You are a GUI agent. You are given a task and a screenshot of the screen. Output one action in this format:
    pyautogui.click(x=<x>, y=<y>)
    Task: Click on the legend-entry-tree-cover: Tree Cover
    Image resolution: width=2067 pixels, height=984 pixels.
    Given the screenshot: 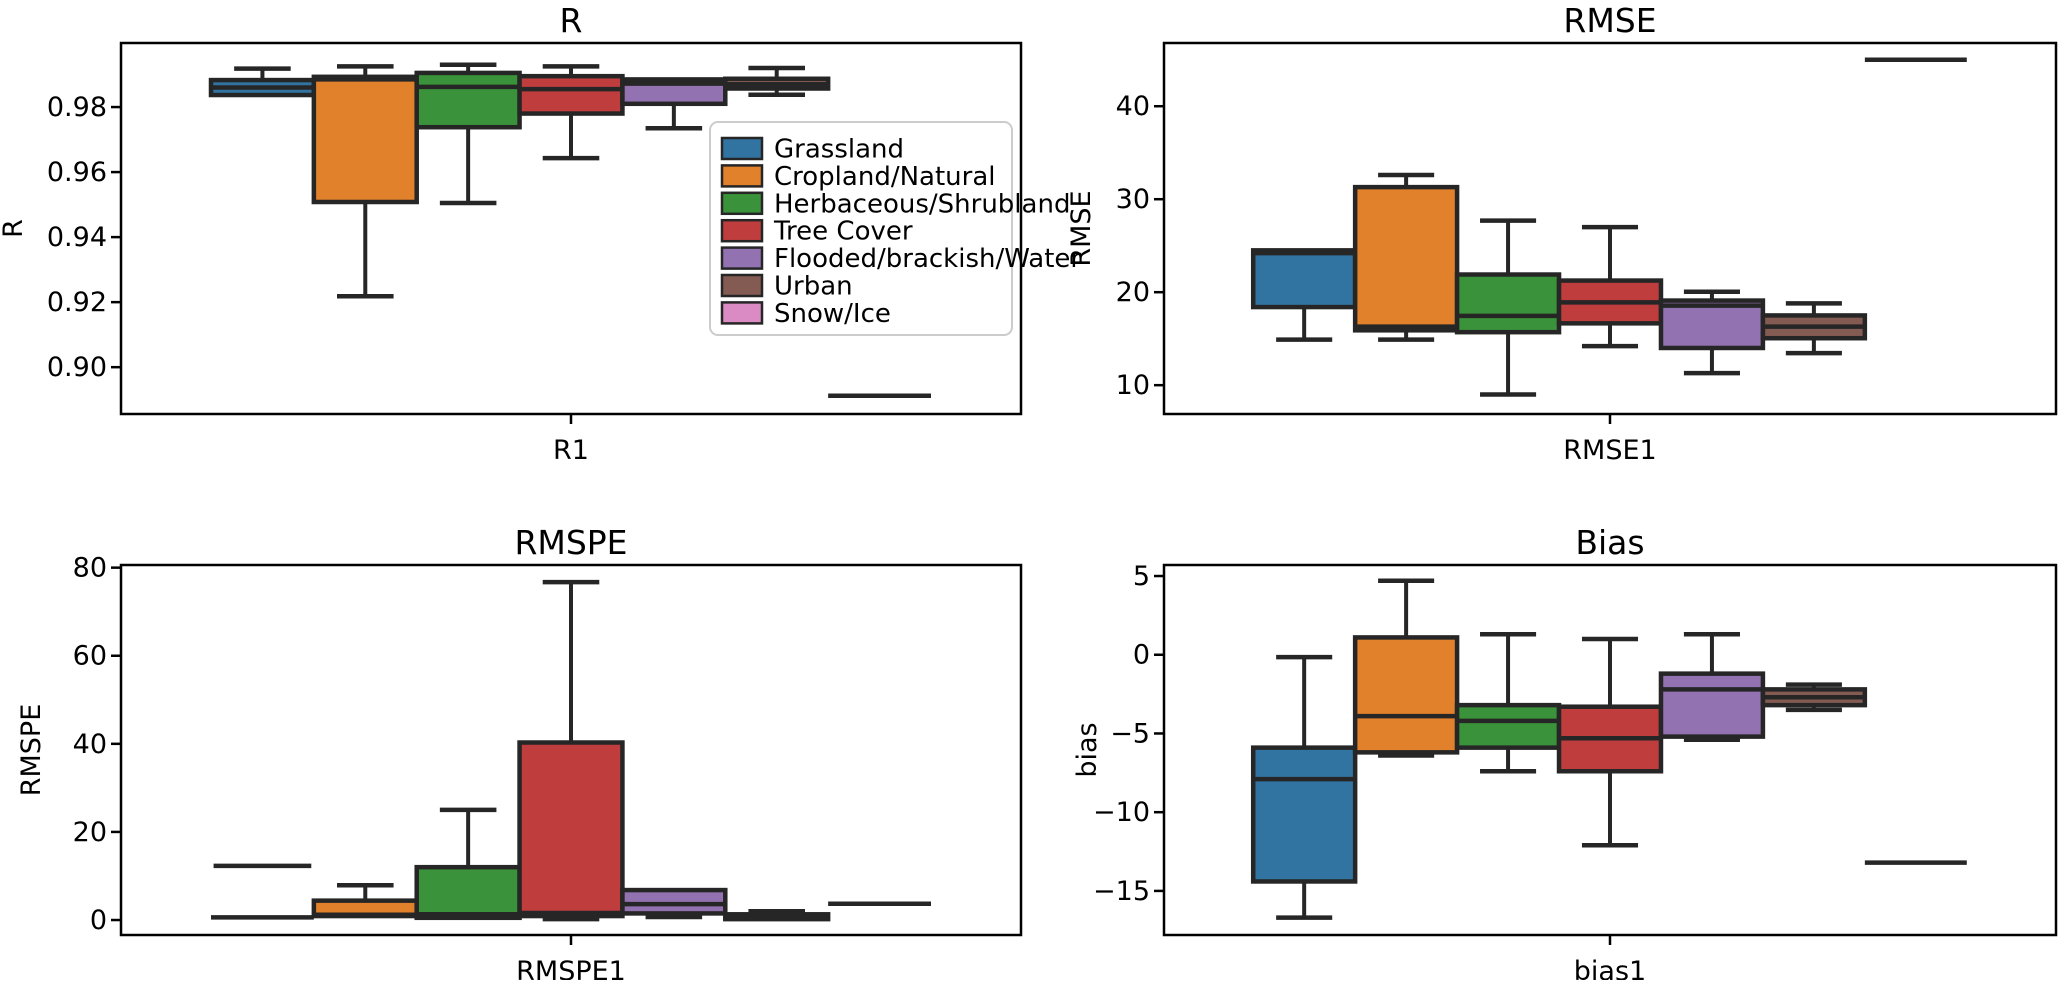 What is the action you would take?
    pyautogui.click(x=816, y=232)
    